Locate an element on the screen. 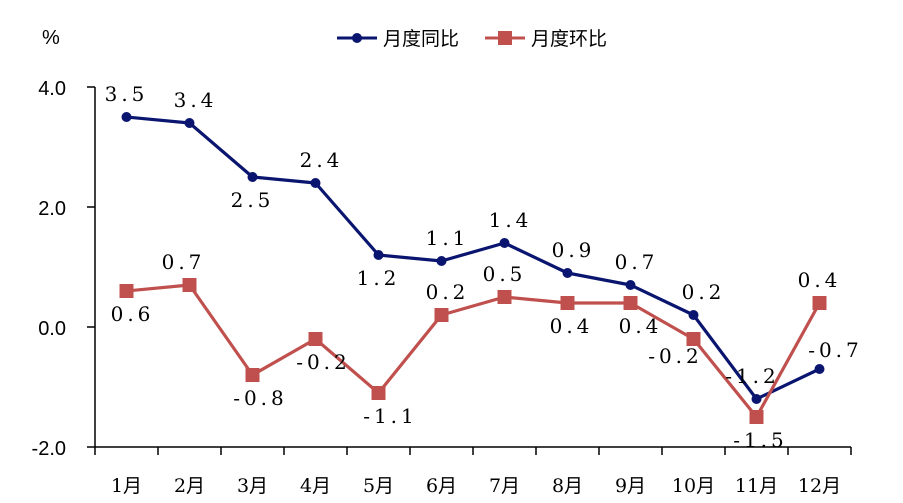 This screenshot has width=903, height=503. series-1-data-label: 0.9 is located at coordinates (574, 250).